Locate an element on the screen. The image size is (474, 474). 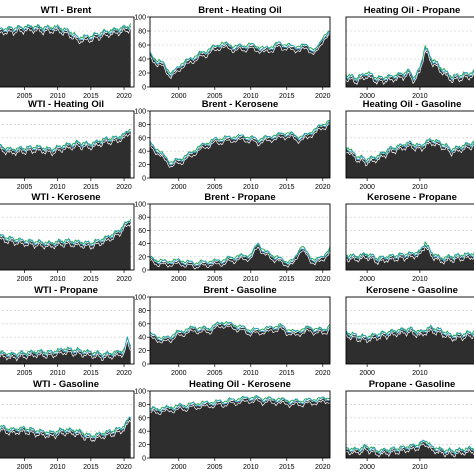
panel-title: Brent - Gasoline is located at coordinates (239, 290).